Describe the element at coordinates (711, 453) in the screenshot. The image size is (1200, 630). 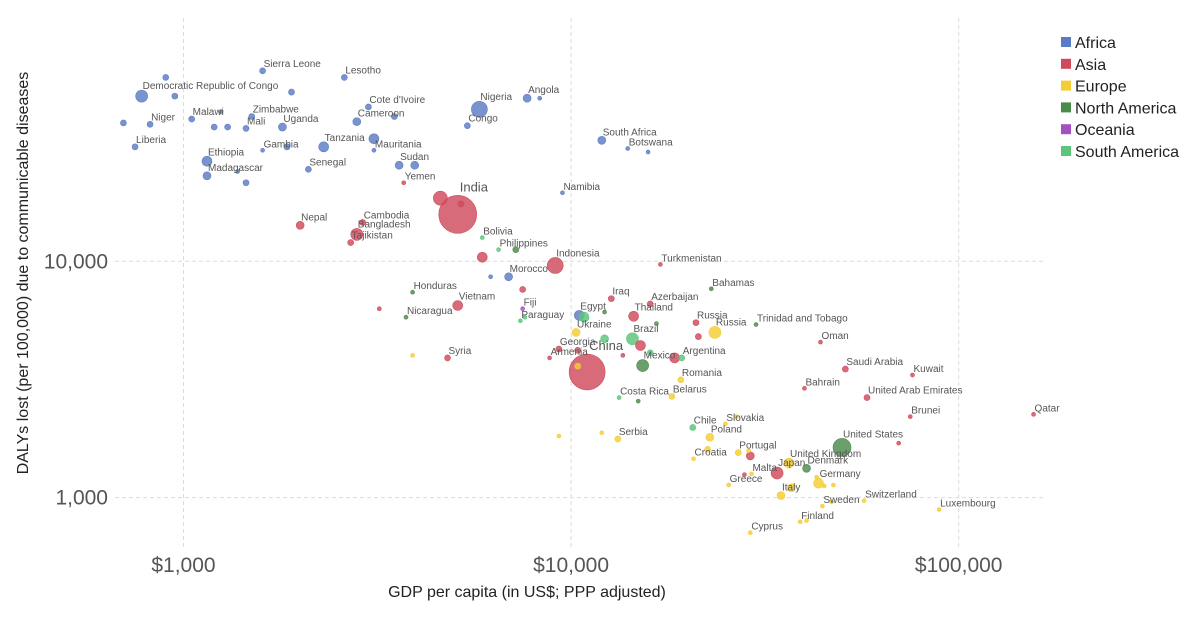
I see `point-label: Croatia` at that location.